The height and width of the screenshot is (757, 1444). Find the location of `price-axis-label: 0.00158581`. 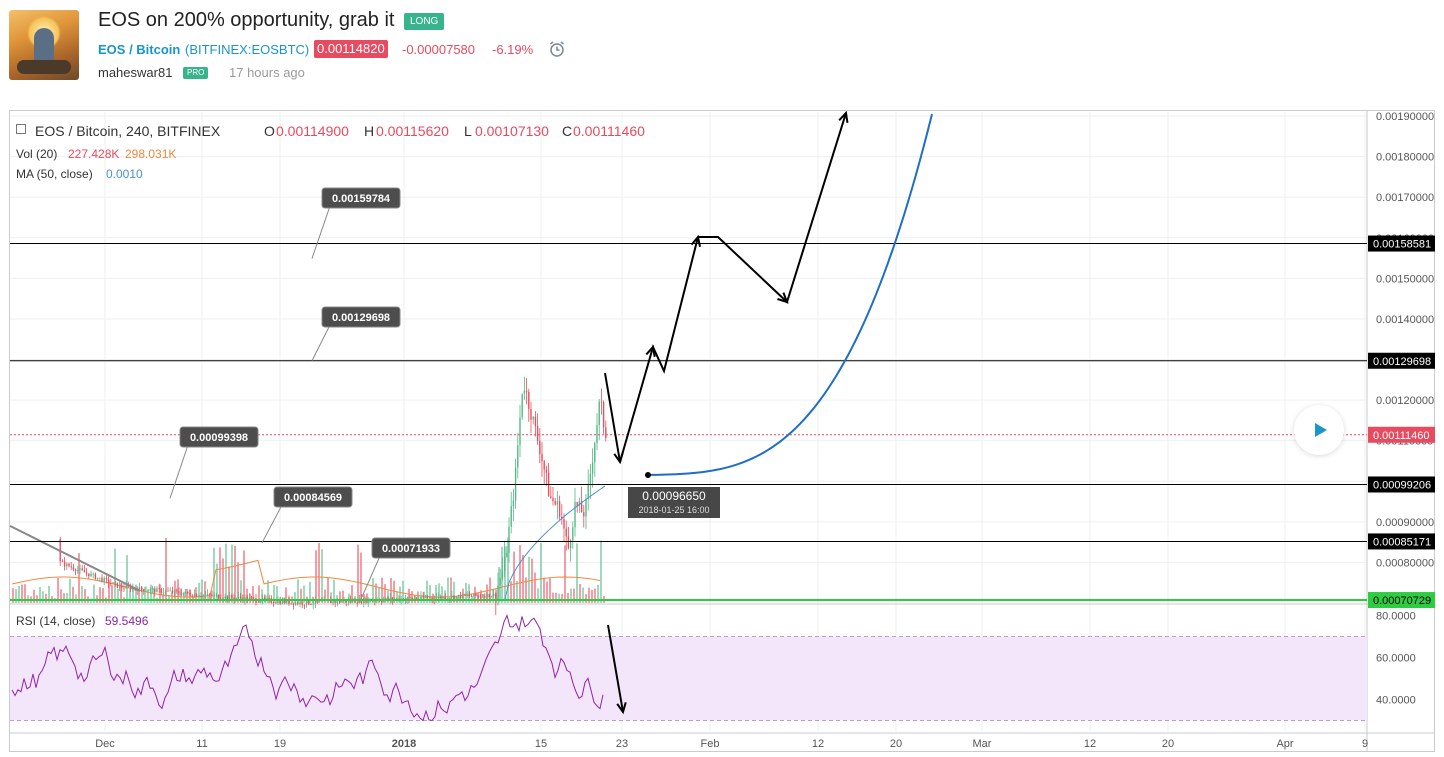

price-axis-label: 0.00158581 is located at coordinates (1402, 245).